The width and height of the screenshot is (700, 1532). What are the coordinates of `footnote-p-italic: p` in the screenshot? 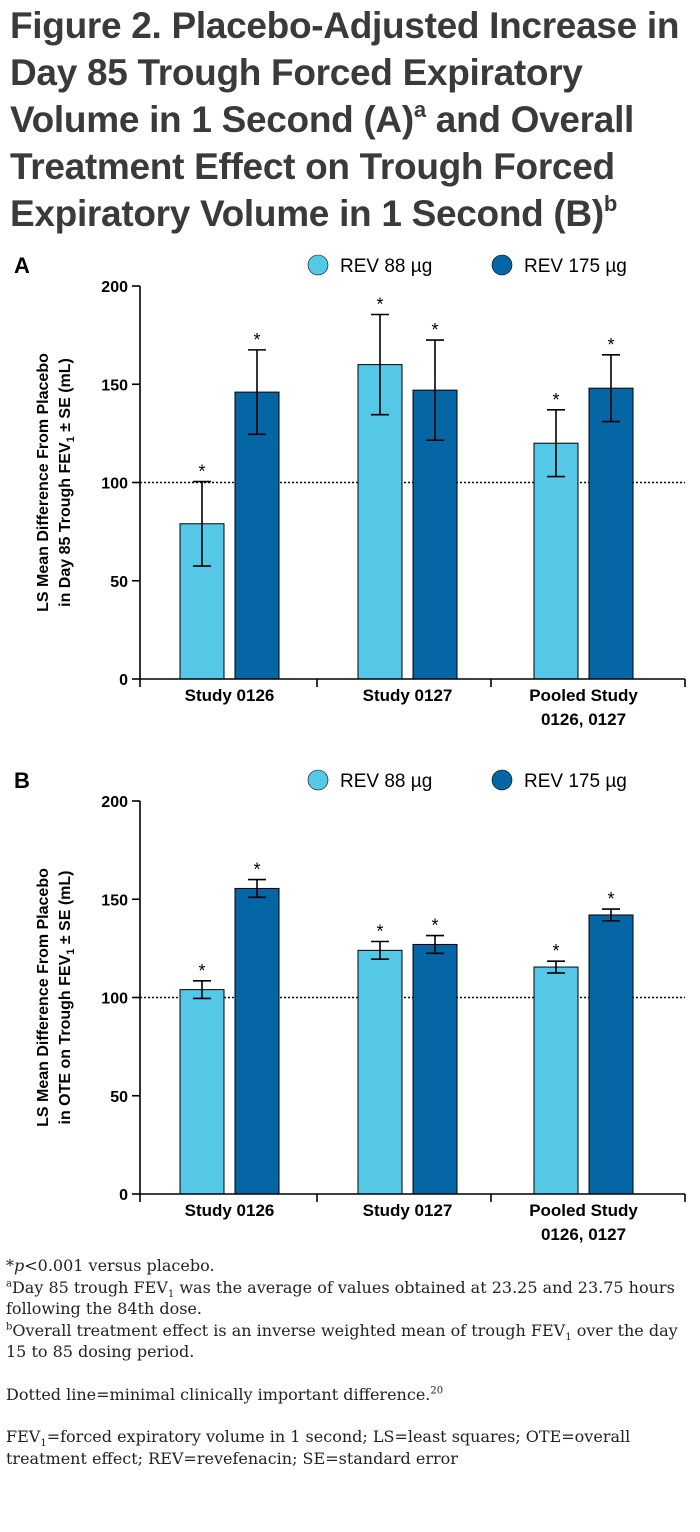 It's located at (19, 1265).